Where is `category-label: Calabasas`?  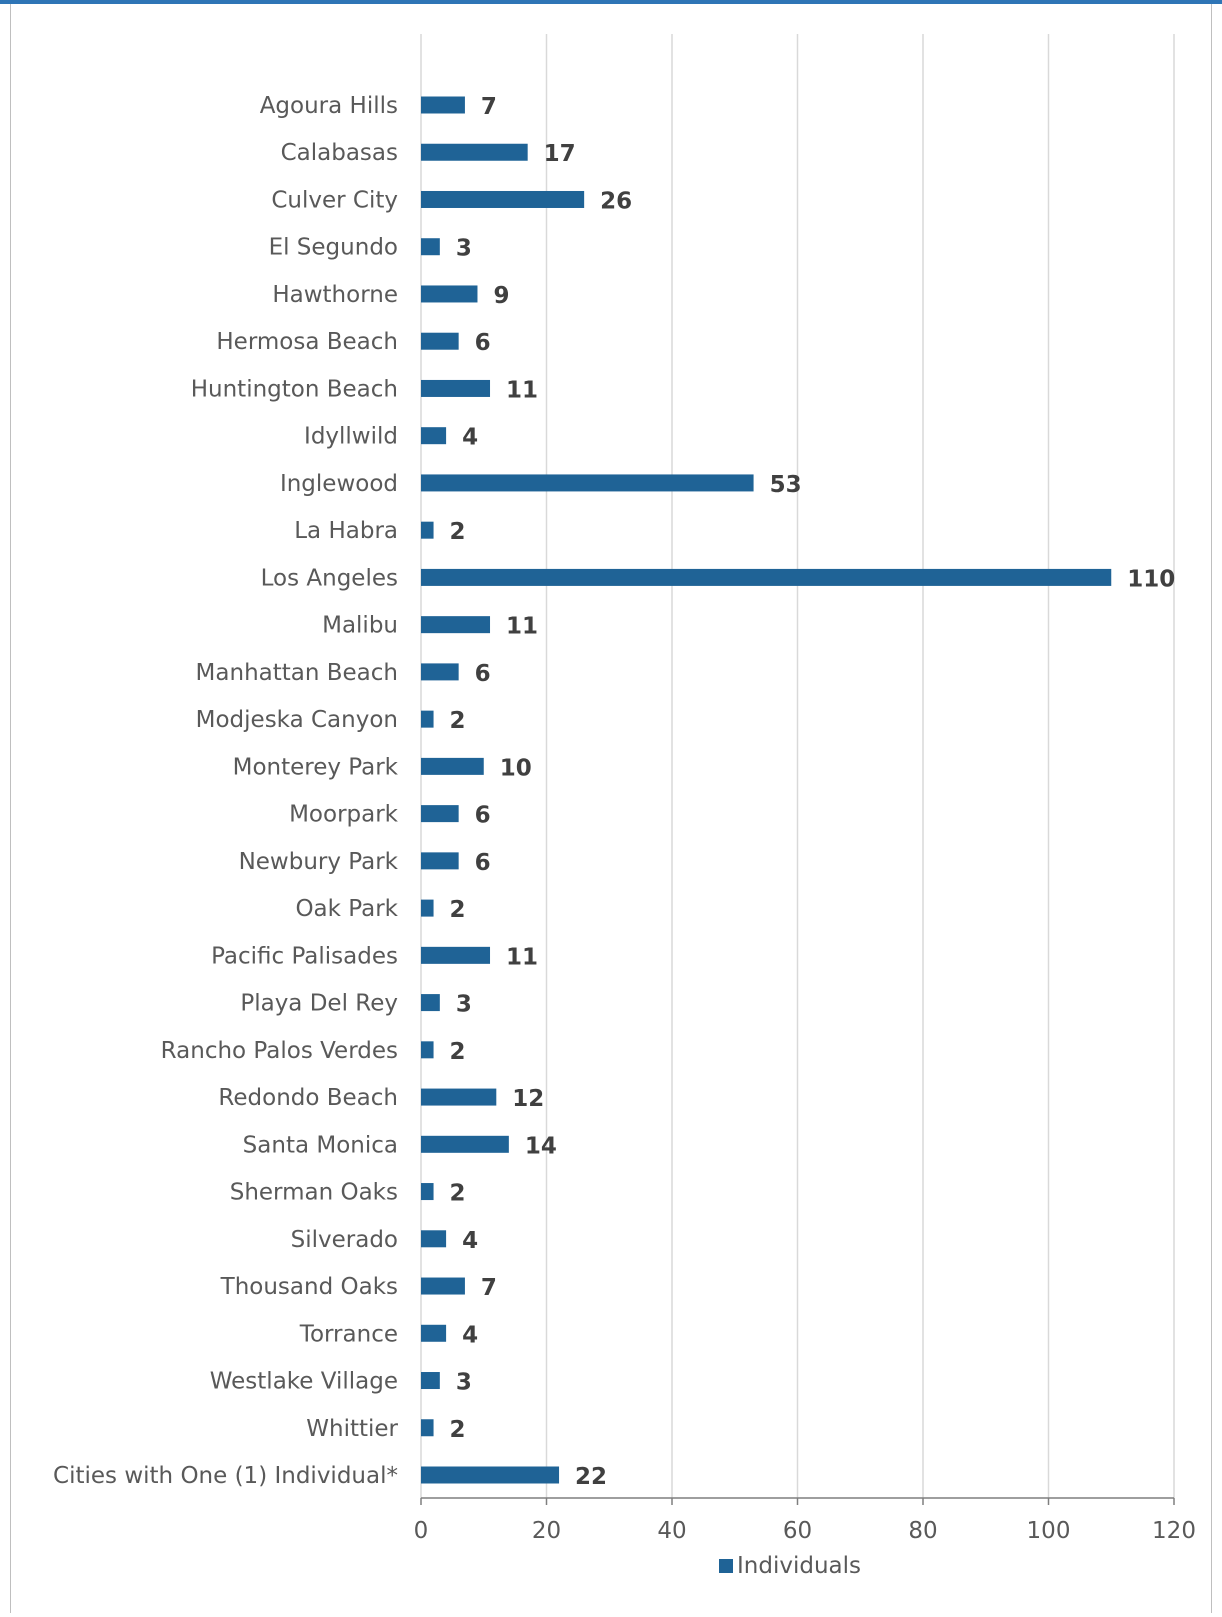 category-label: Calabasas is located at coordinates (339, 153).